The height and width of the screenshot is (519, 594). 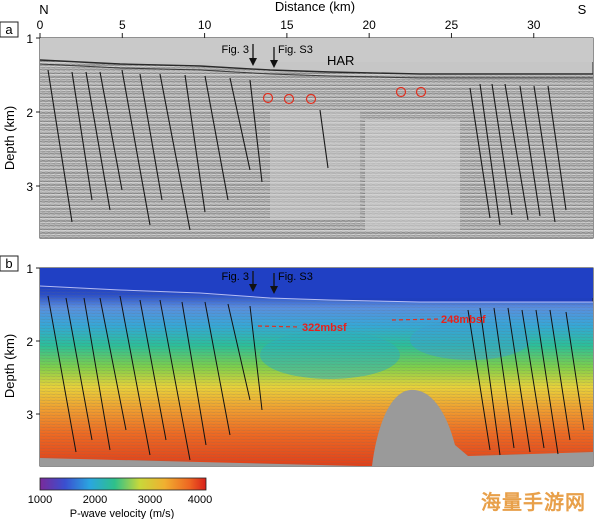 I want to click on top-axis-tick-label: 30, so click(x=534, y=25).